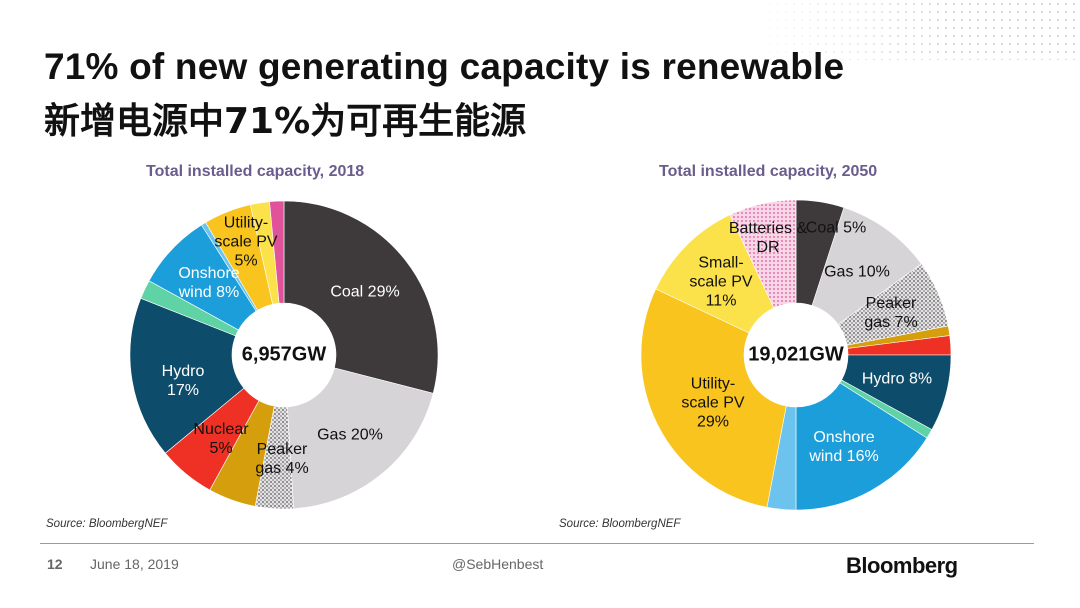 Image resolution: width=1080 pixels, height=608 pixels. What do you see at coordinates (350, 435) in the screenshot?
I see `label-gas-2018: Gas 20%` at bounding box center [350, 435].